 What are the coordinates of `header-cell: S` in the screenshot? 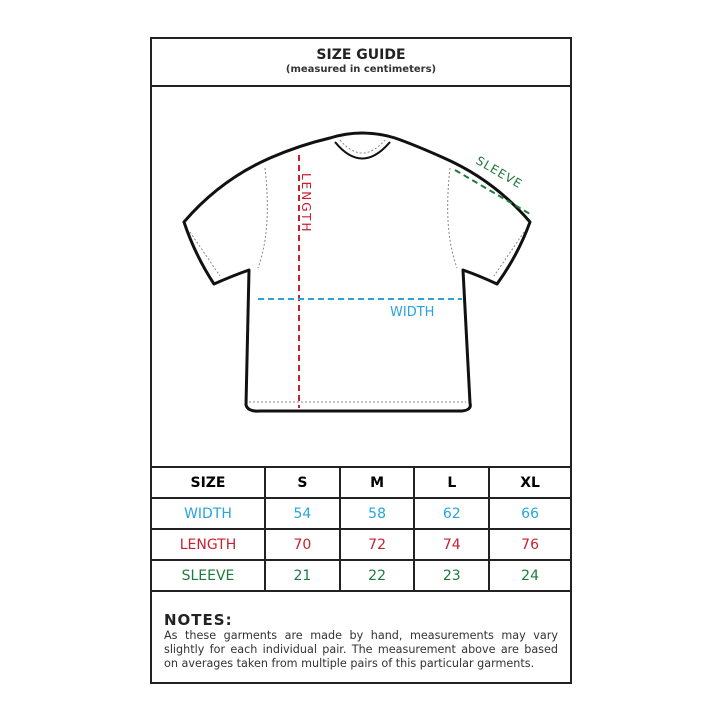 It's located at (302, 482).